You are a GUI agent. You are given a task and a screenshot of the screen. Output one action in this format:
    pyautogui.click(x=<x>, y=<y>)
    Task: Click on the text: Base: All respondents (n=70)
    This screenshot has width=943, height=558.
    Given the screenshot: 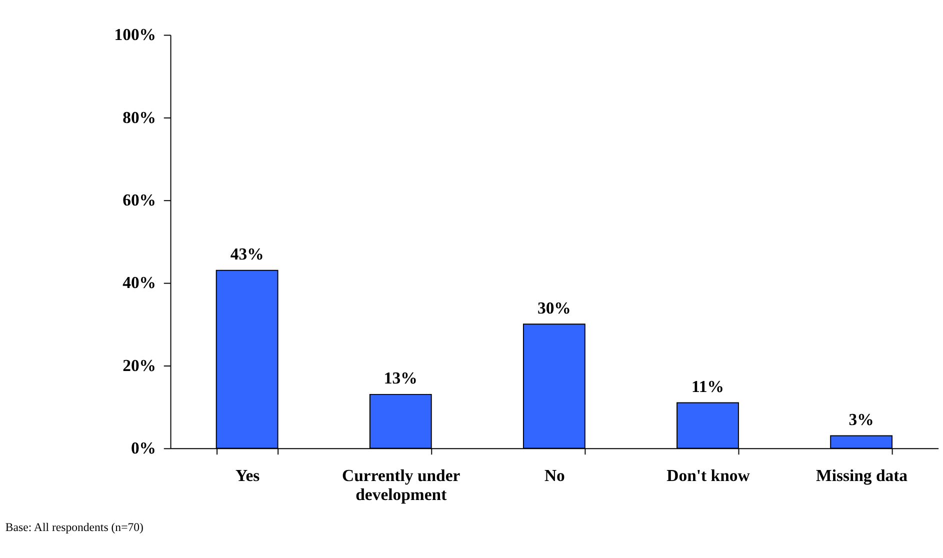 What is the action you would take?
    pyautogui.click(x=74, y=527)
    